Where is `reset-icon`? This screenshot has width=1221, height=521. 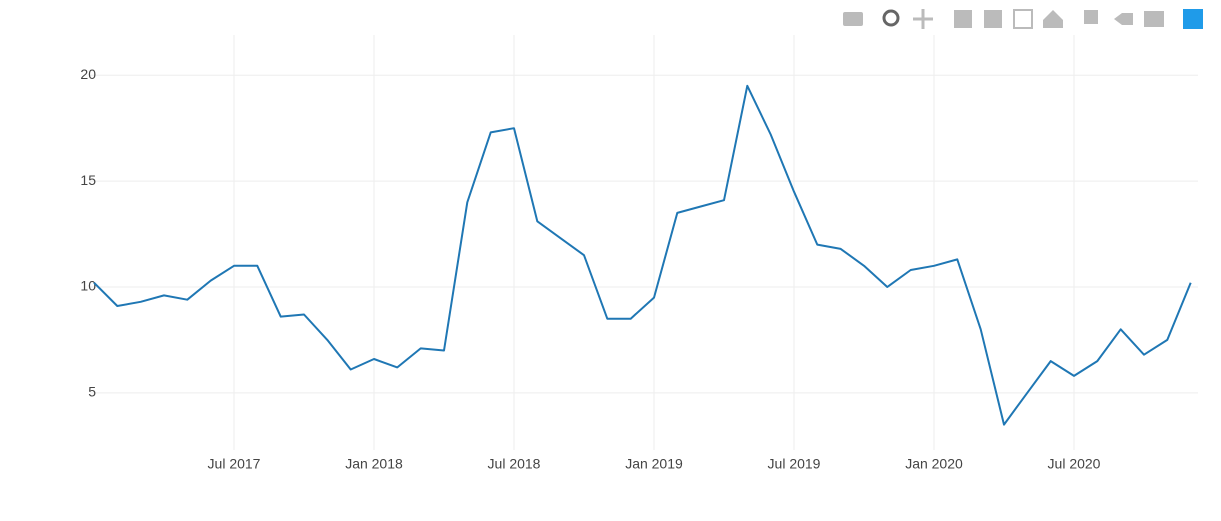 reset-icon is located at coordinates (1053, 19).